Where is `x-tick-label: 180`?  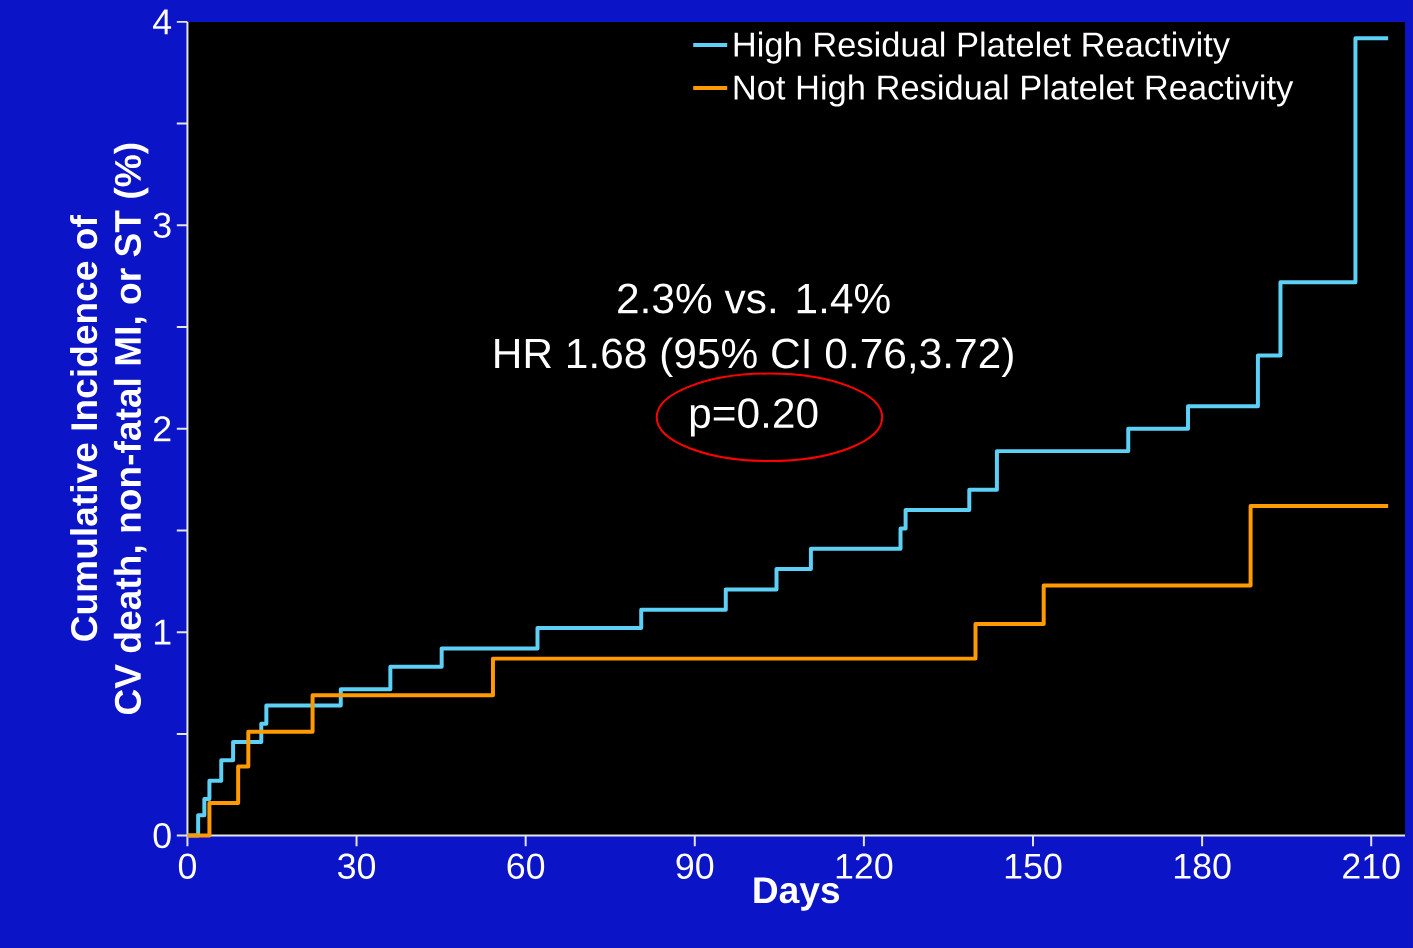
x-tick-label: 180 is located at coordinates (1202, 866).